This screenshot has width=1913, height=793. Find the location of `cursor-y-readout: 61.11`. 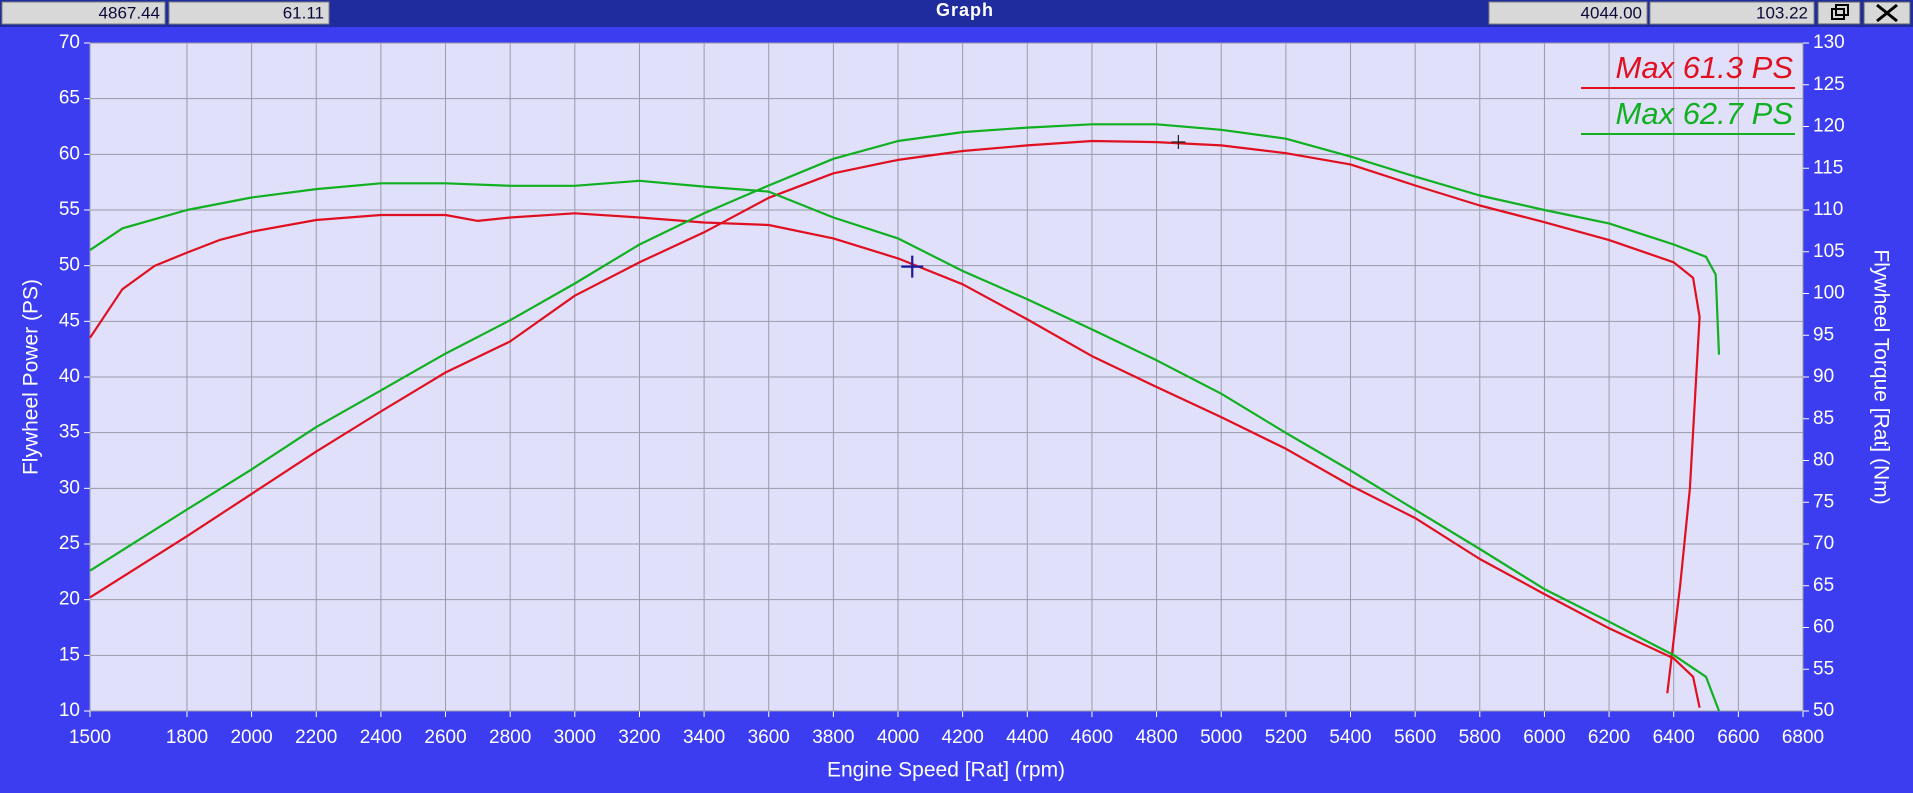

cursor-y-readout: 61.11 is located at coordinates (303, 12).